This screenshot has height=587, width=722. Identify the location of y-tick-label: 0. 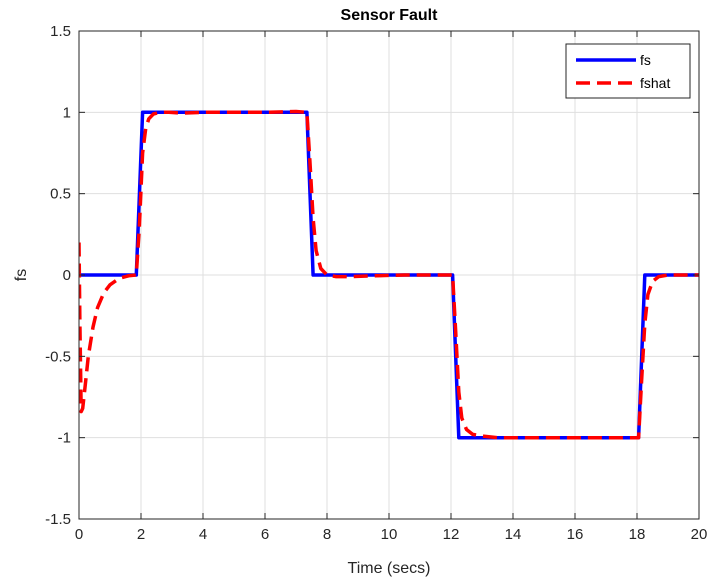
(67, 275).